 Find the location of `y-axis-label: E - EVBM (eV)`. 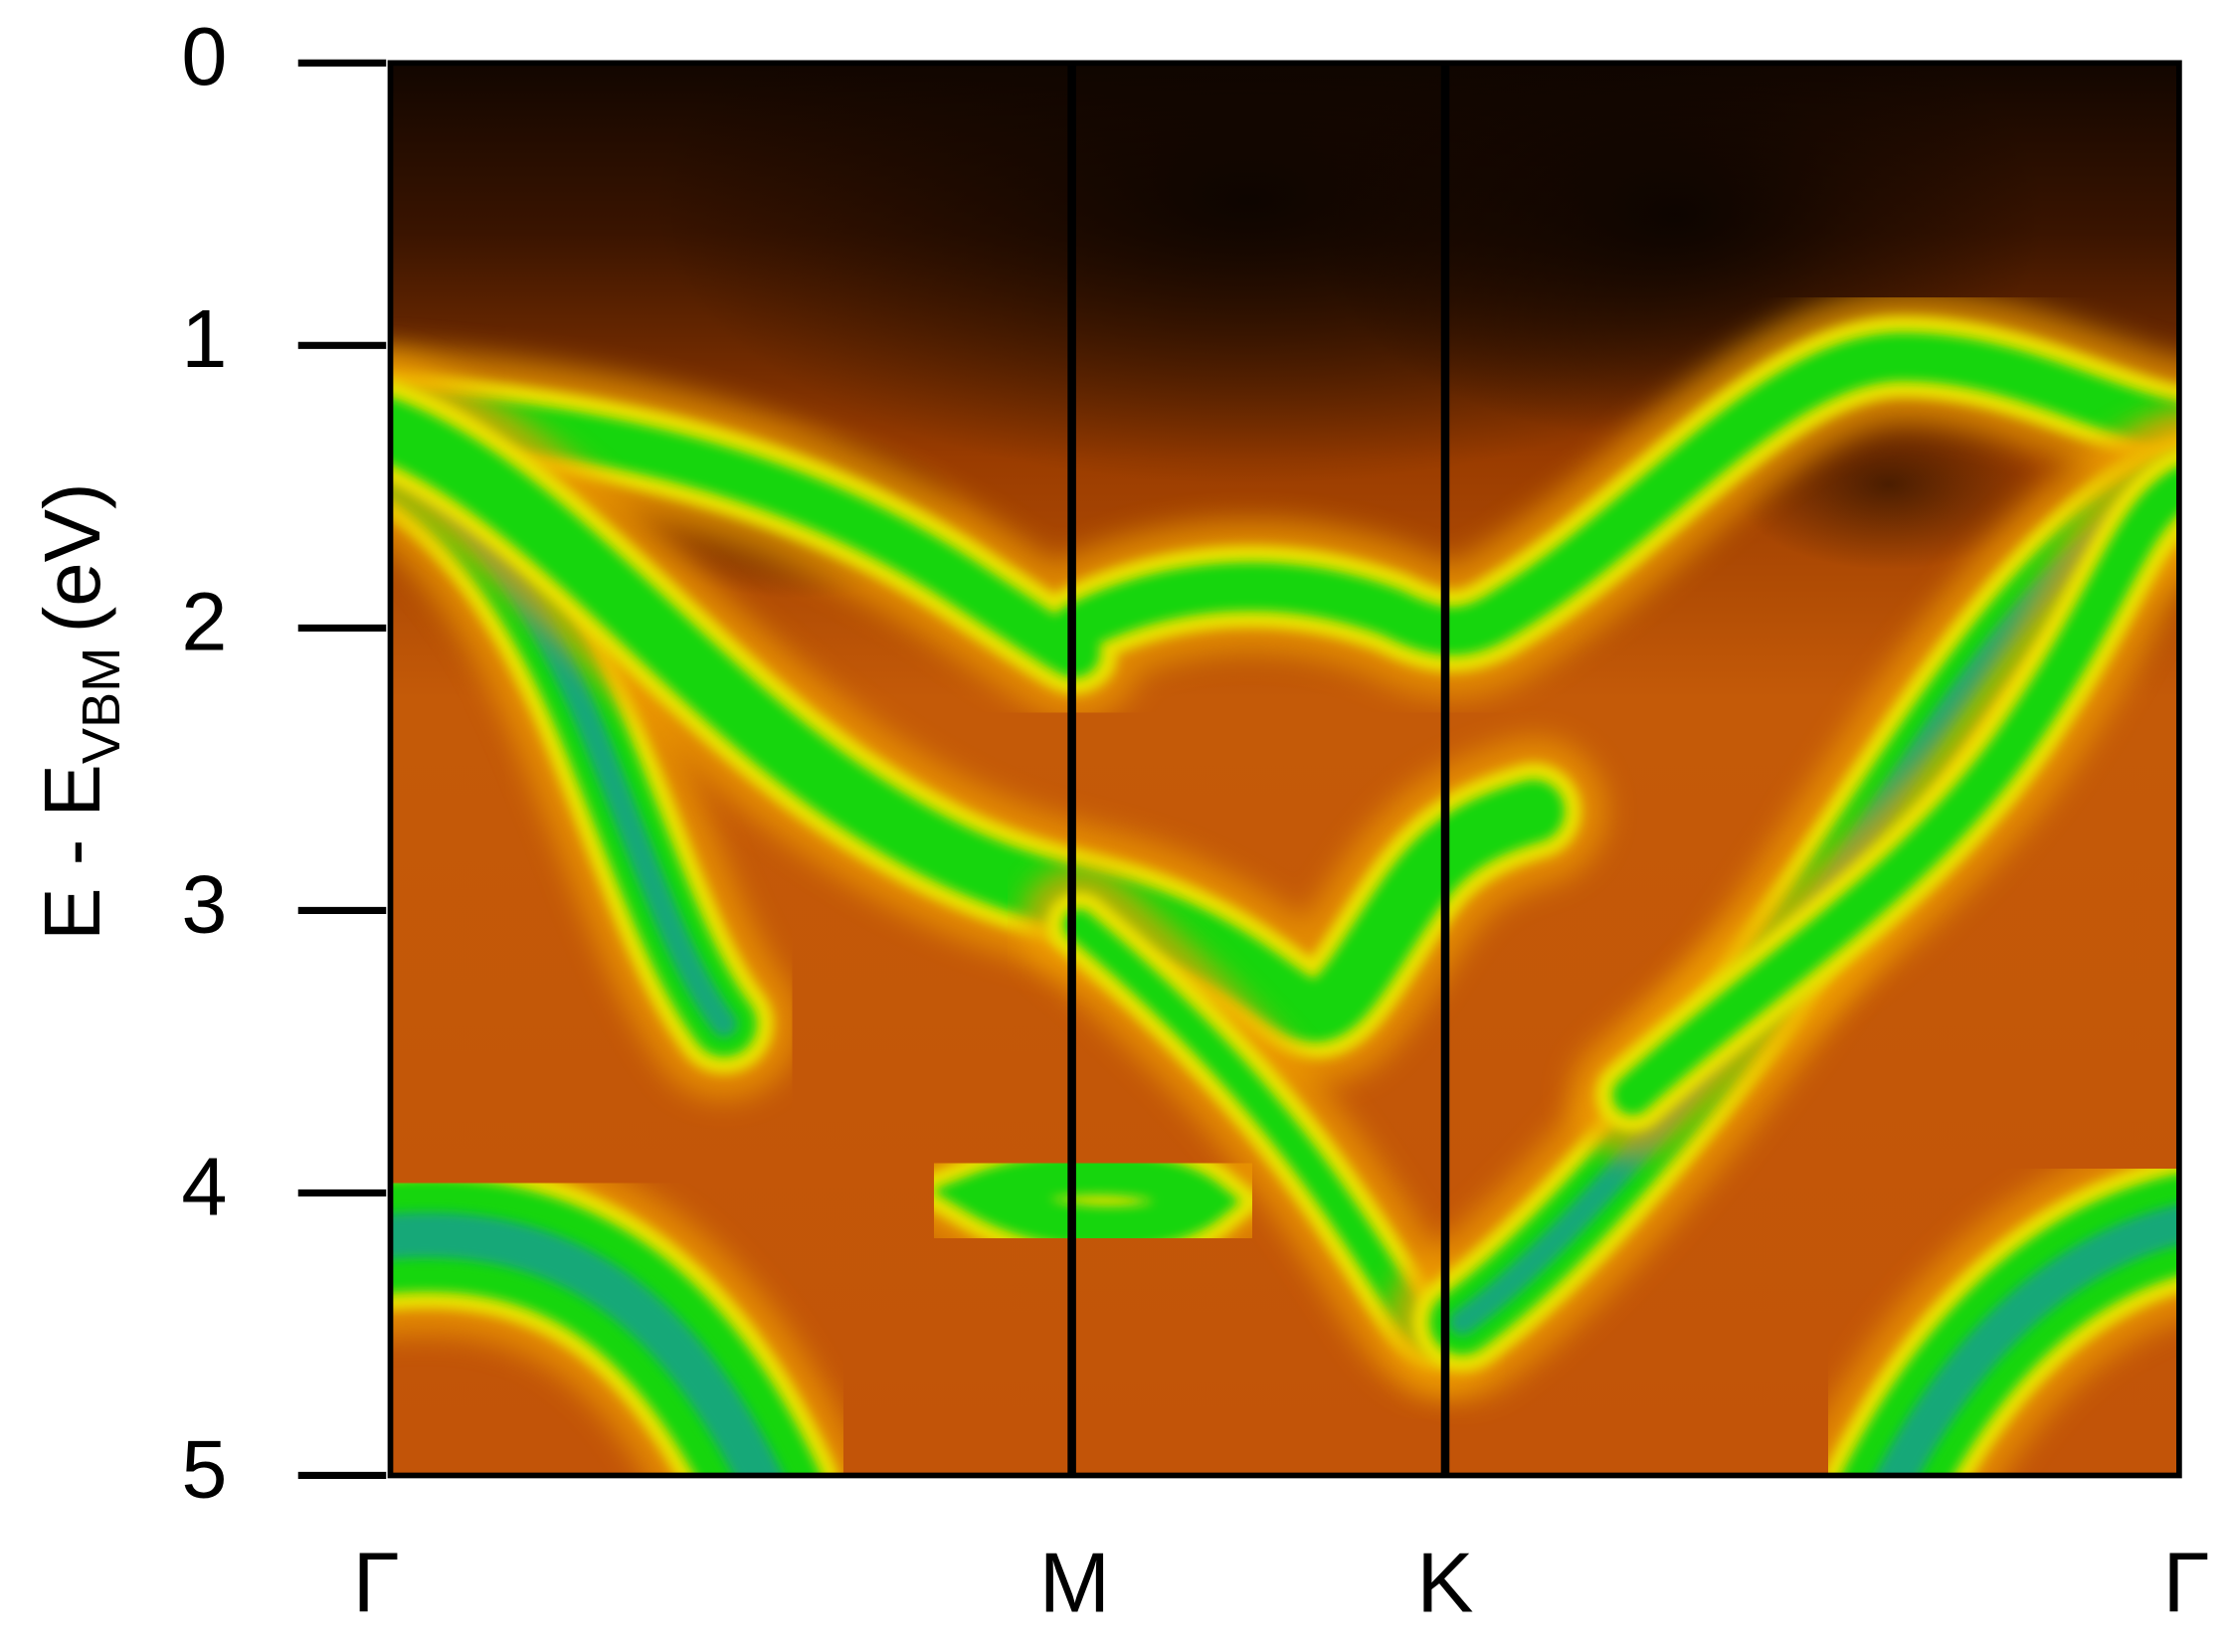

y-axis-label: E - EVBM (eV) is located at coordinates (79, 711).